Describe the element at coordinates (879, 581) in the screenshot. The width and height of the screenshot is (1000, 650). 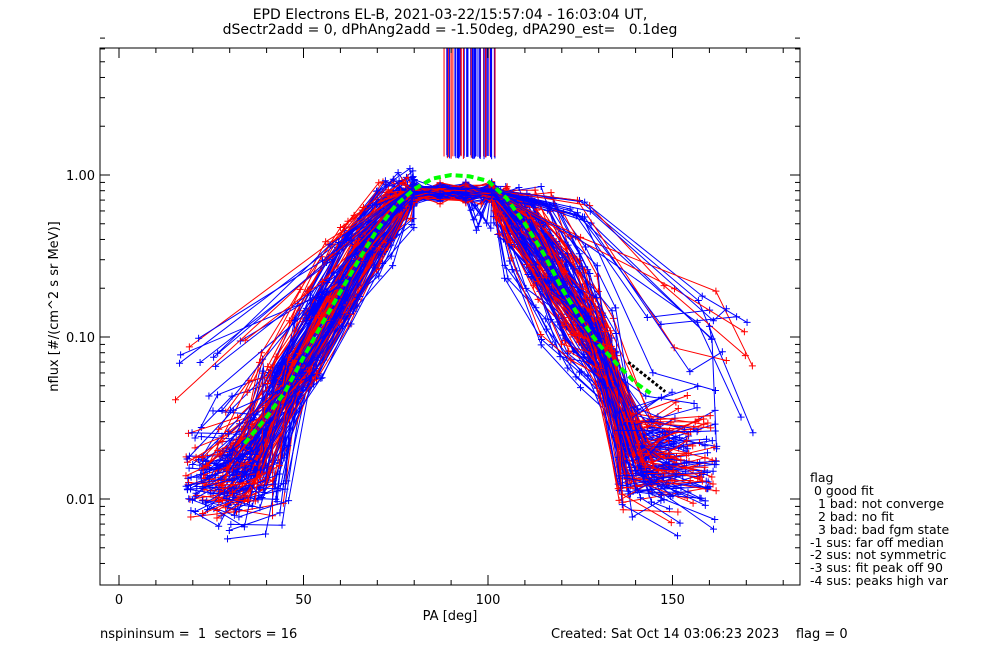
I see `flag-legend-item: -4 sus: peaks high var` at that location.